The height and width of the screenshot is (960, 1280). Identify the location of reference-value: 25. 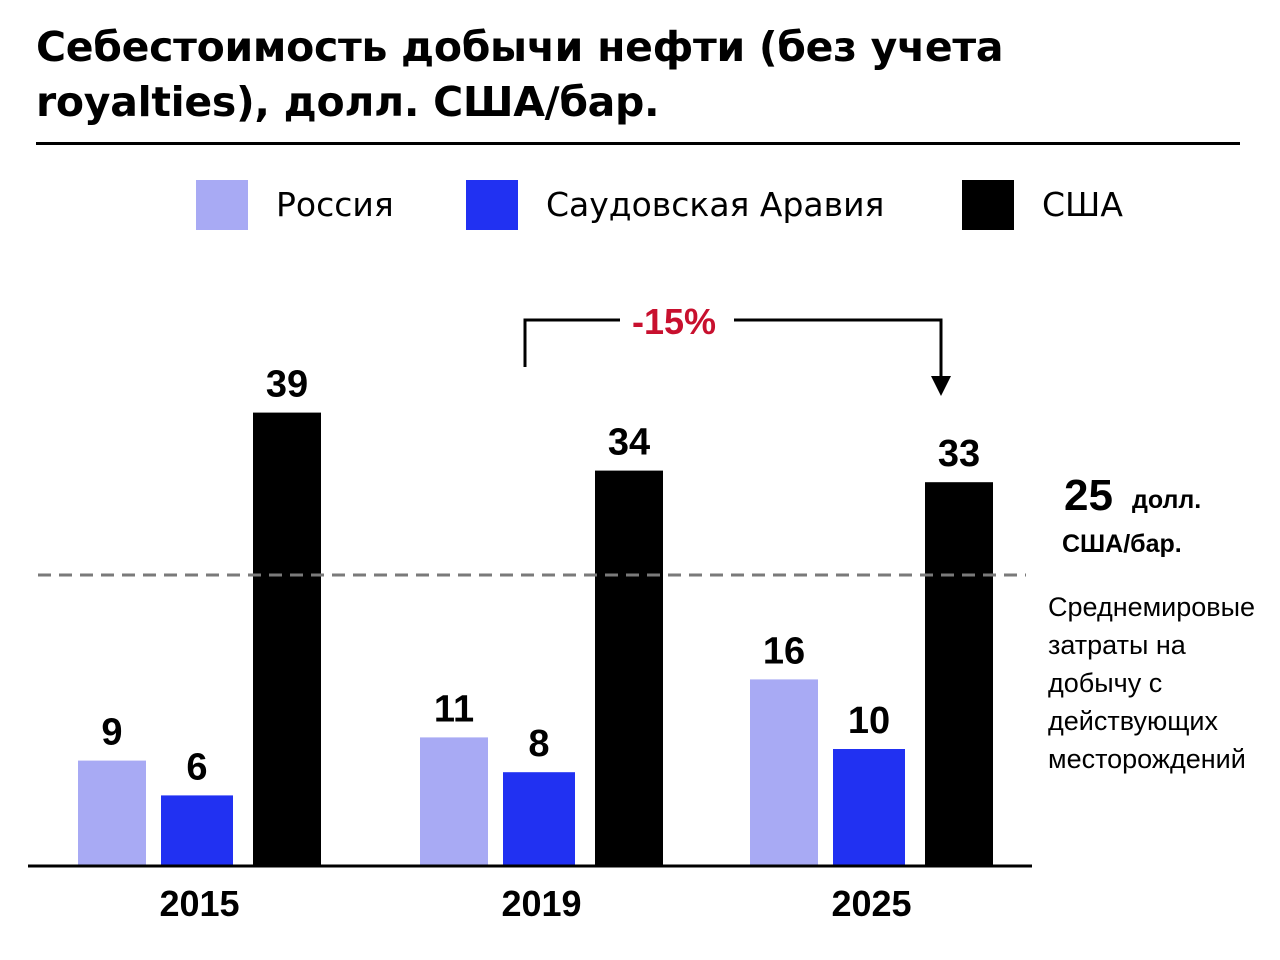
(1088, 495).